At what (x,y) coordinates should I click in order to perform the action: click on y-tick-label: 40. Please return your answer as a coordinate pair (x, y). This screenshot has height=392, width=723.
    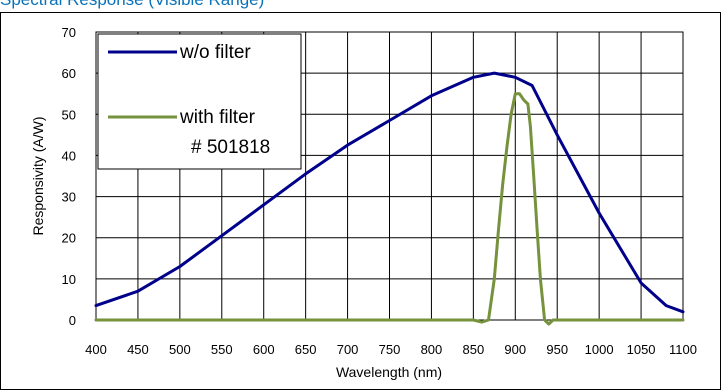
    Looking at the image, I should click on (69, 155).